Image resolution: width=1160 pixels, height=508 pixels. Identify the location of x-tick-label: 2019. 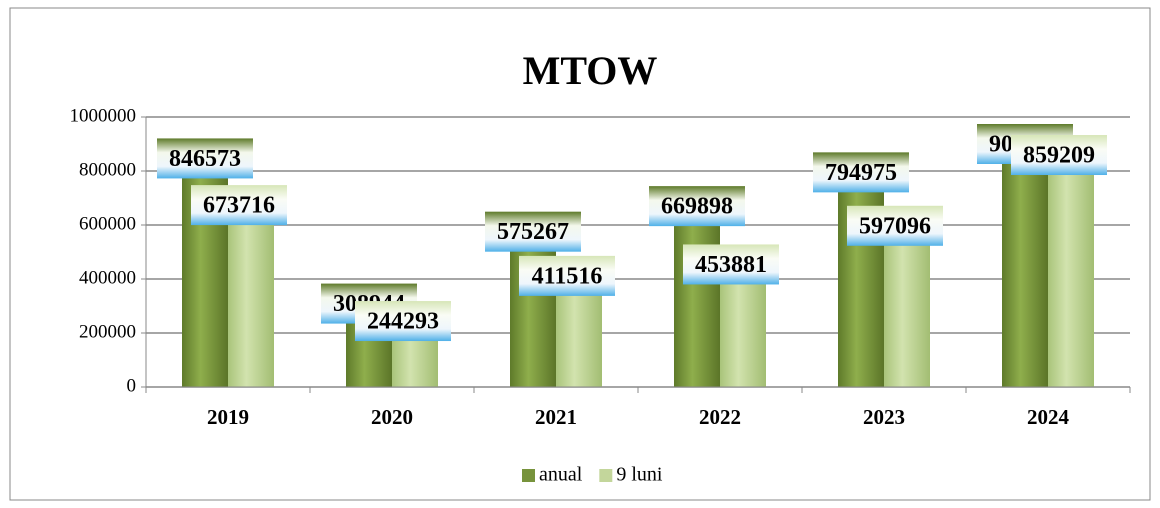
(228, 417).